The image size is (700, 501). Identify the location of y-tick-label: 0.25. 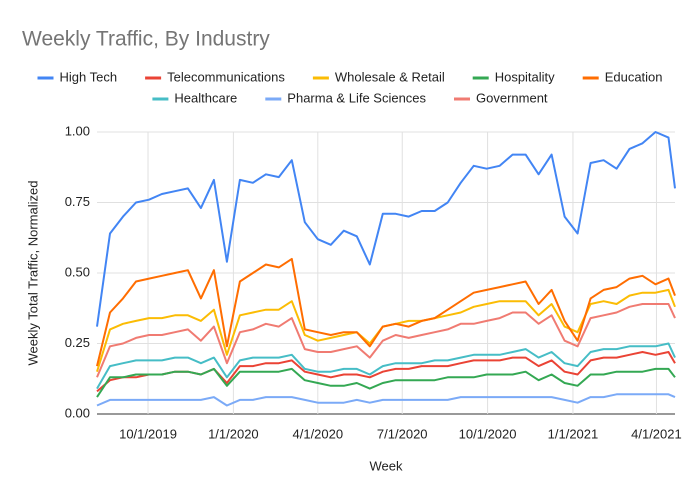
(77, 342).